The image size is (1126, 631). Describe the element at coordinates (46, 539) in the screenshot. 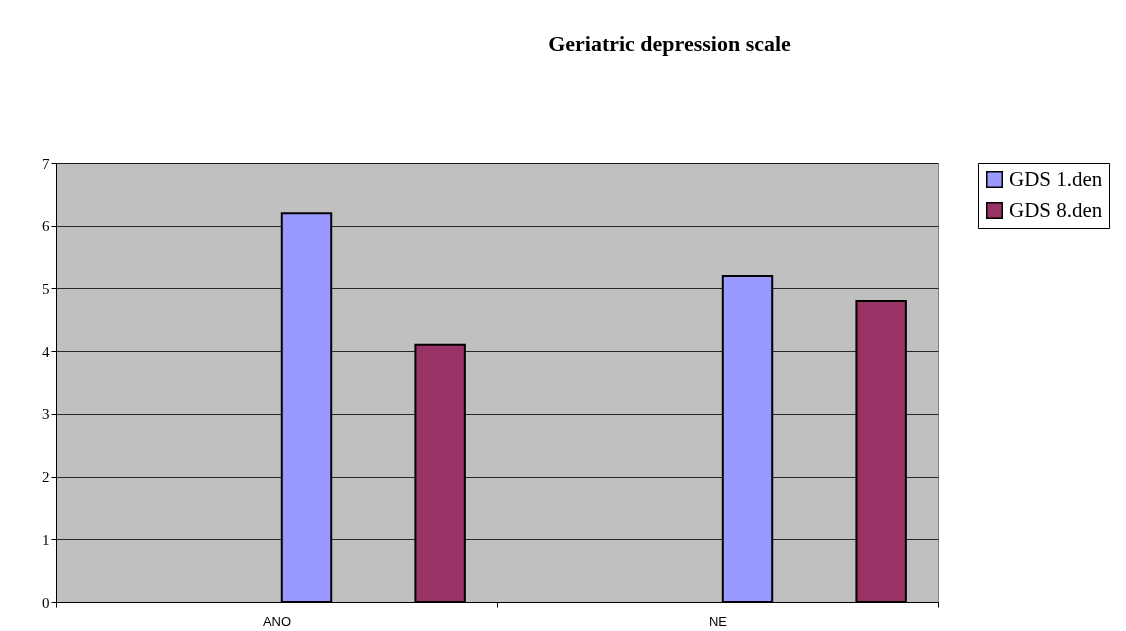

I see `y-tick-label: 1` at that location.